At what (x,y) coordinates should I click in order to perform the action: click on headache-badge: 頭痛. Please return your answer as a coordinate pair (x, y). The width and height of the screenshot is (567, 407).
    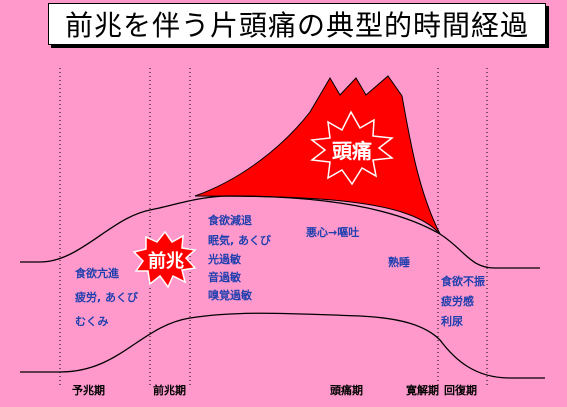
    Looking at the image, I should click on (352, 148).